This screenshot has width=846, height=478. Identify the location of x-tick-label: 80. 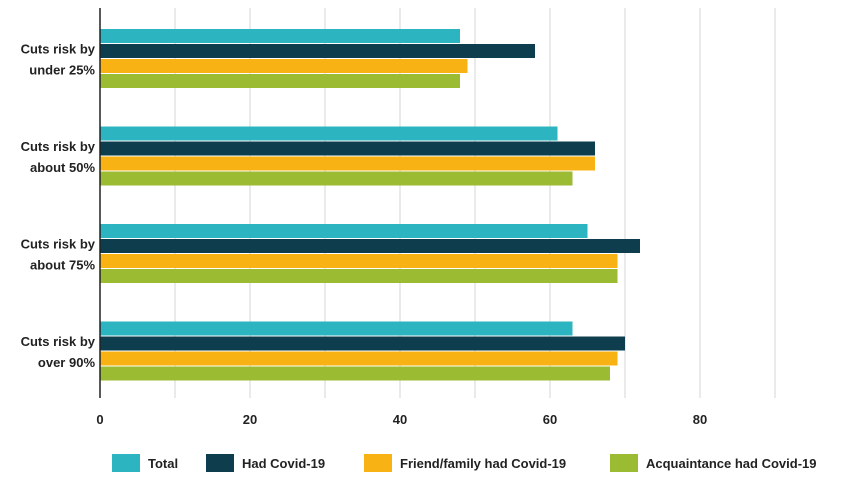
(700, 419).